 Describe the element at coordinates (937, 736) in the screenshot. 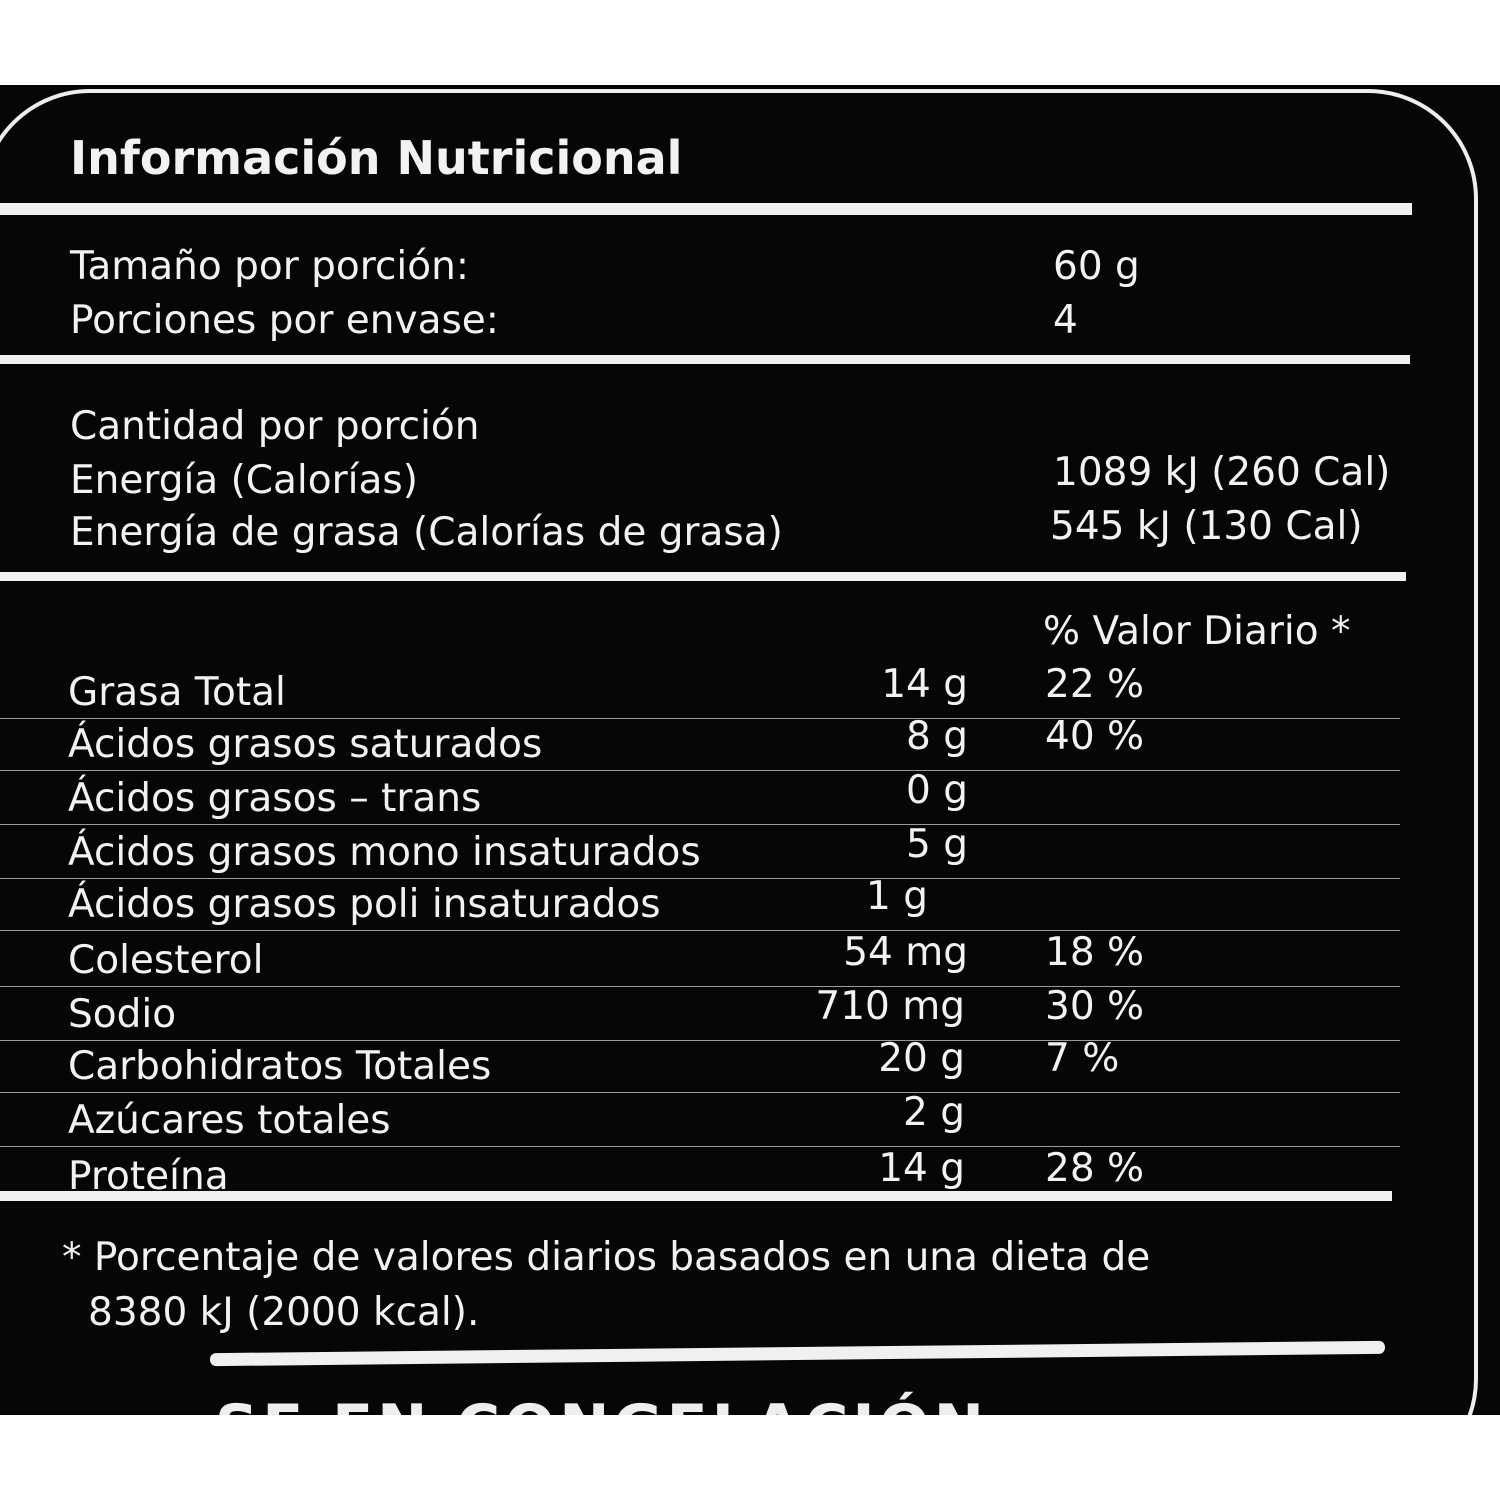

I see `nutrient-amount: 8 g` at that location.